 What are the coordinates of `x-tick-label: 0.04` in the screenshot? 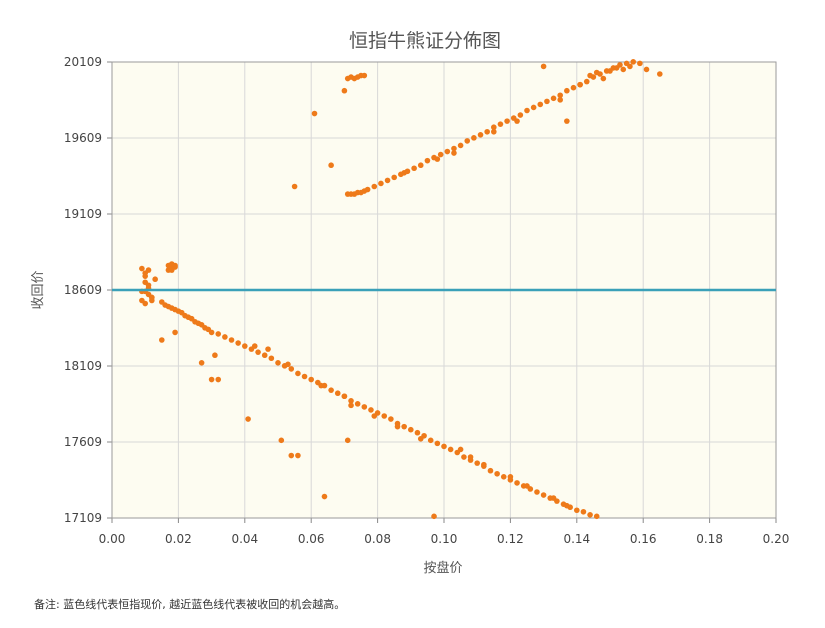 It's located at (244, 539).